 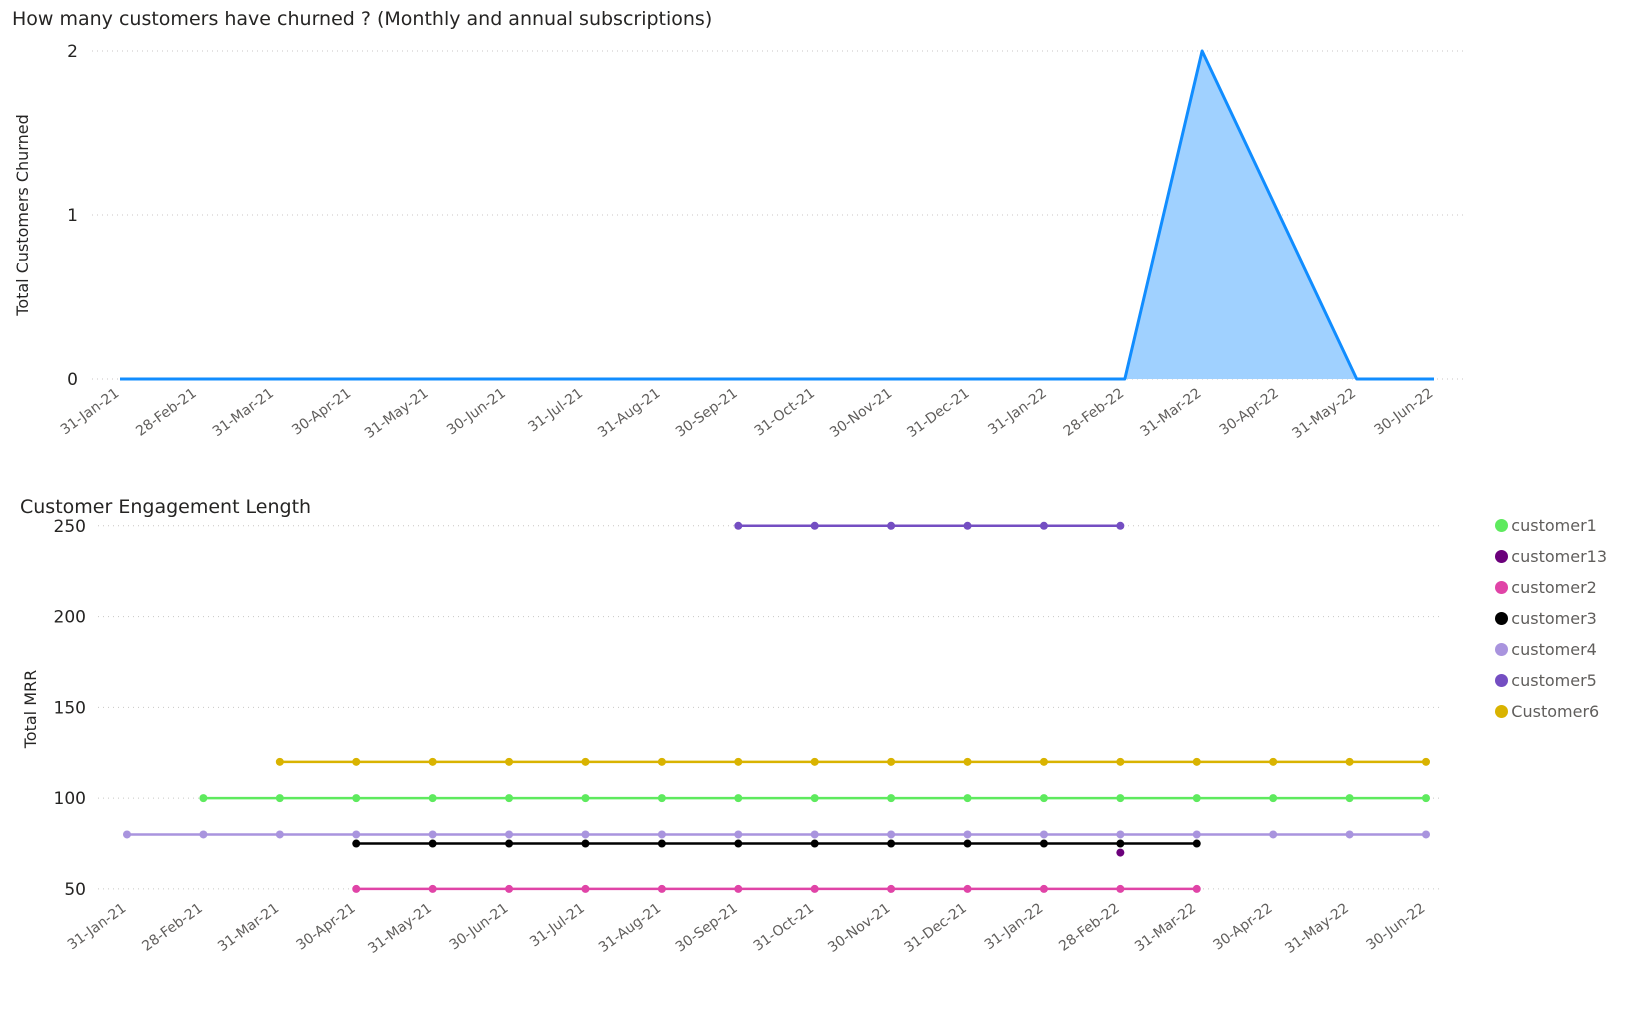 What do you see at coordinates (784, 927) in the screenshot?
I see `x-tick-label: 31-Oct-21` at bounding box center [784, 927].